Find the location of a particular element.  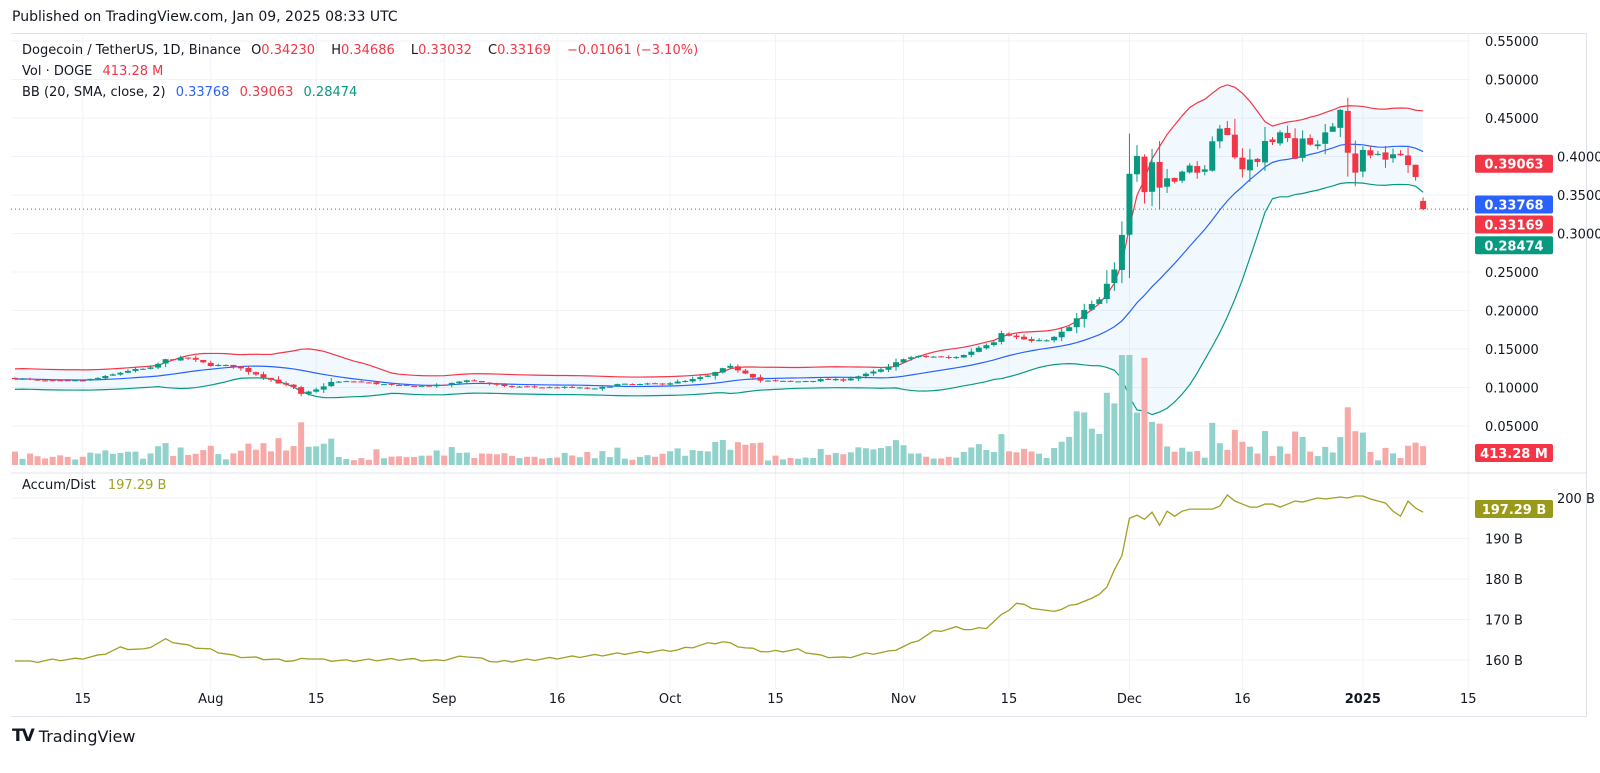

ad-label: Accum/Dist is located at coordinates (59, 485).